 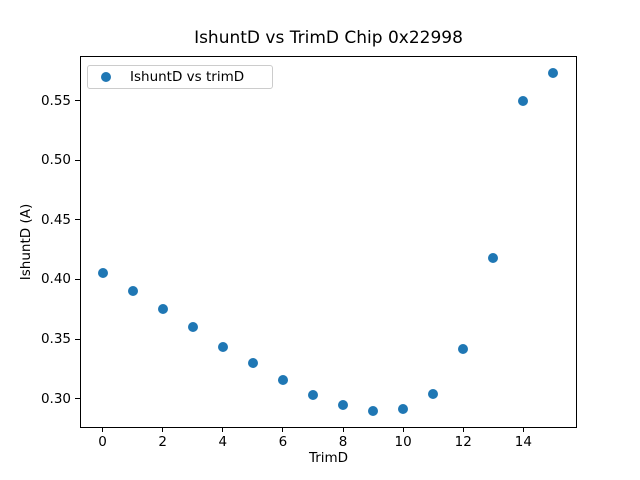 I want to click on x-axis-label: TrimD, so click(x=328, y=458).